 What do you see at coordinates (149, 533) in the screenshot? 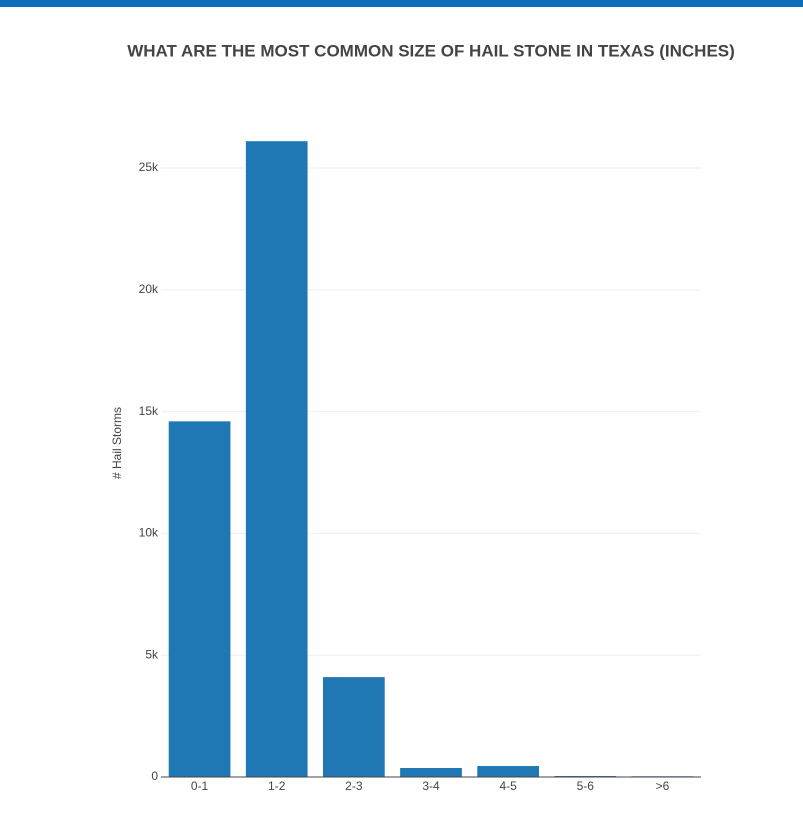
I see `y-tick-label: 10k` at bounding box center [149, 533].